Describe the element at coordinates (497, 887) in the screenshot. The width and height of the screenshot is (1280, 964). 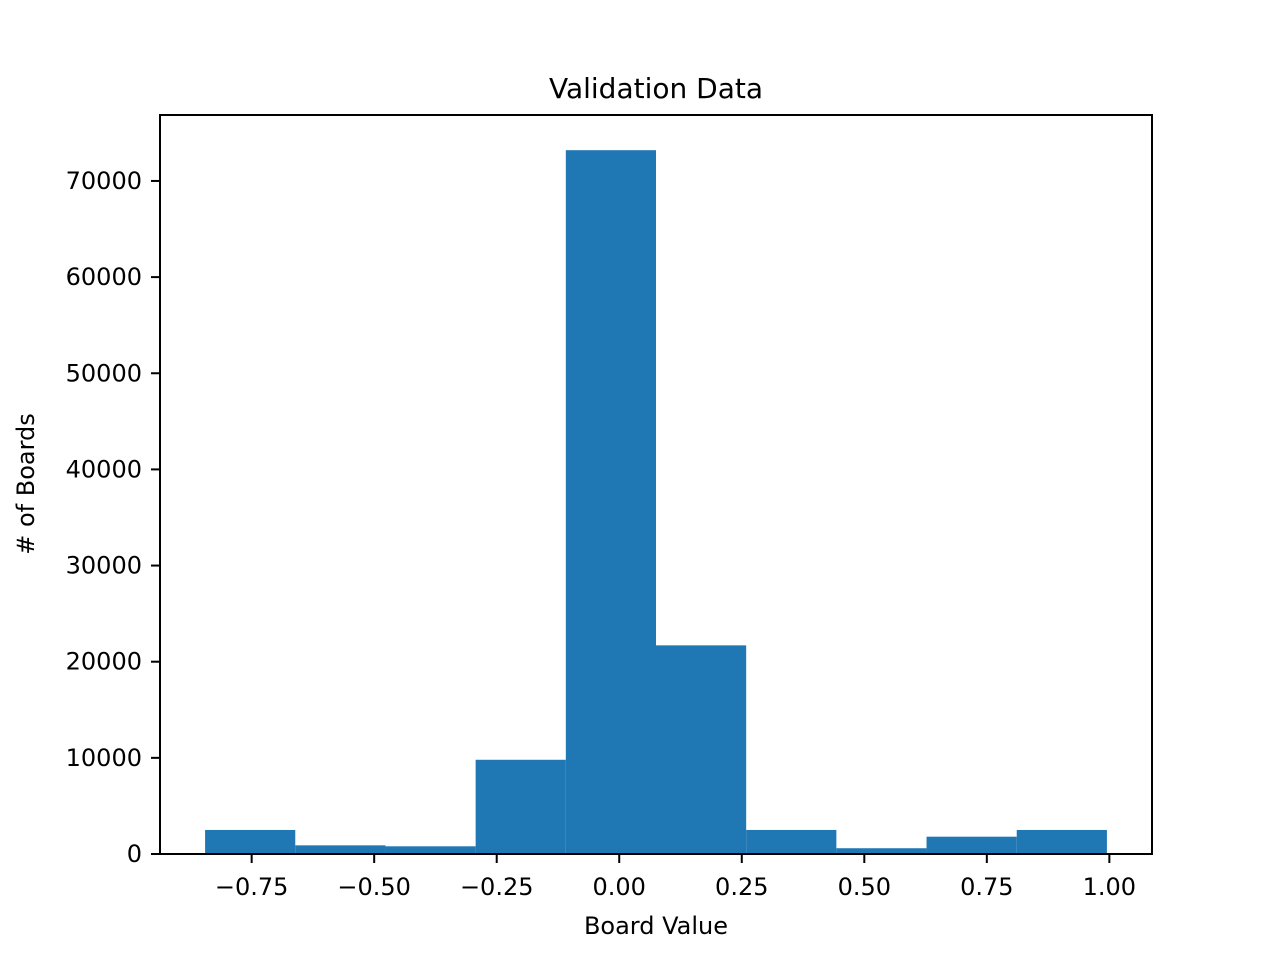
I see `x-tick-label: −0.25` at that location.